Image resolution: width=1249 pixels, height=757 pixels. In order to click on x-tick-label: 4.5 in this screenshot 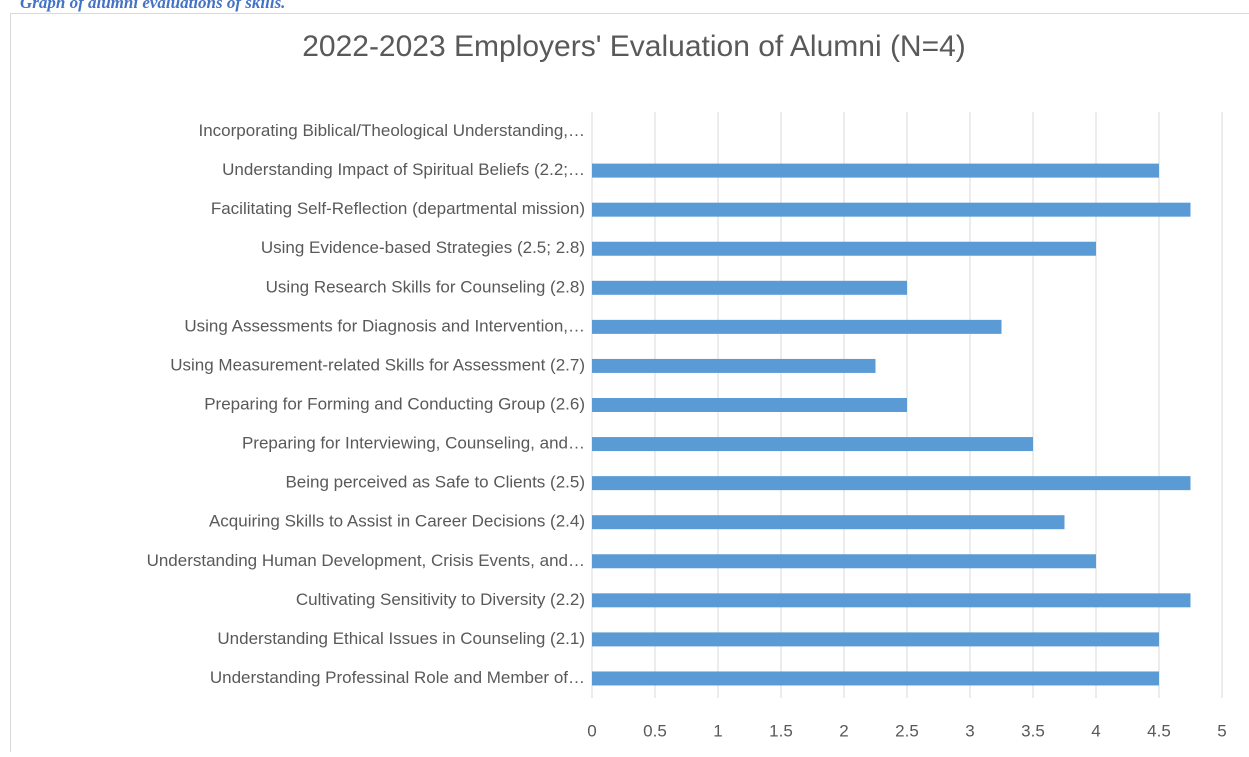, I will do `click(1159, 730)`.